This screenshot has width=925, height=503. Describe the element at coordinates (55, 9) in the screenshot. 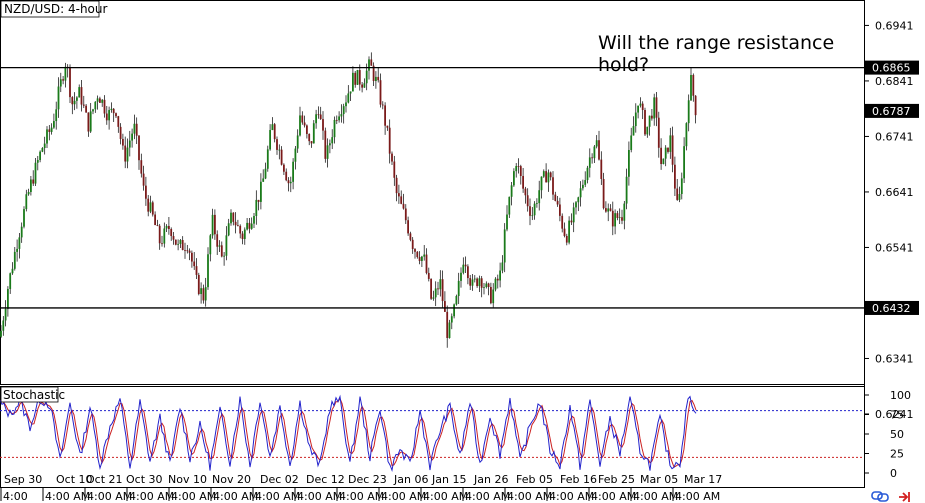

I see `chart-title: NZD/USD: 4-hour` at that location.